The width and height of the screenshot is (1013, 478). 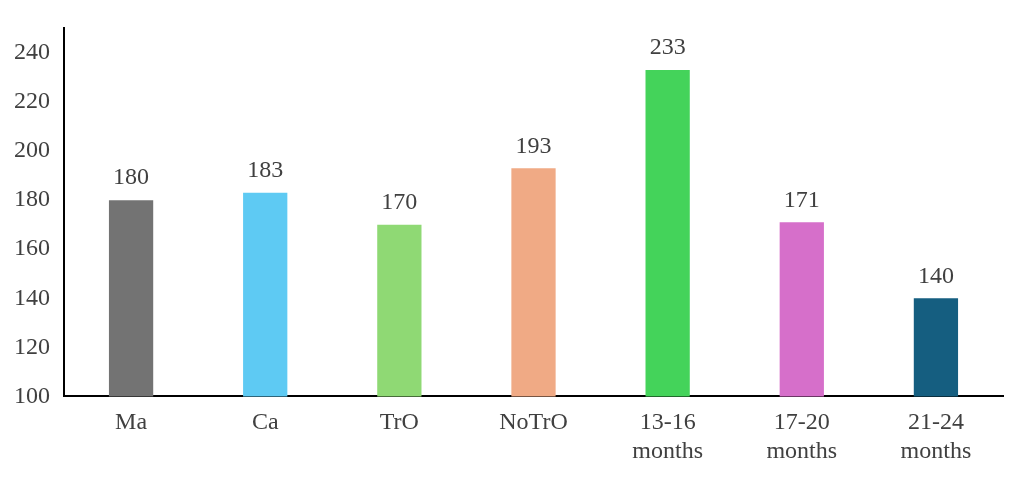 What do you see at coordinates (32, 394) in the screenshot?
I see `y-tick-label: 100` at bounding box center [32, 394].